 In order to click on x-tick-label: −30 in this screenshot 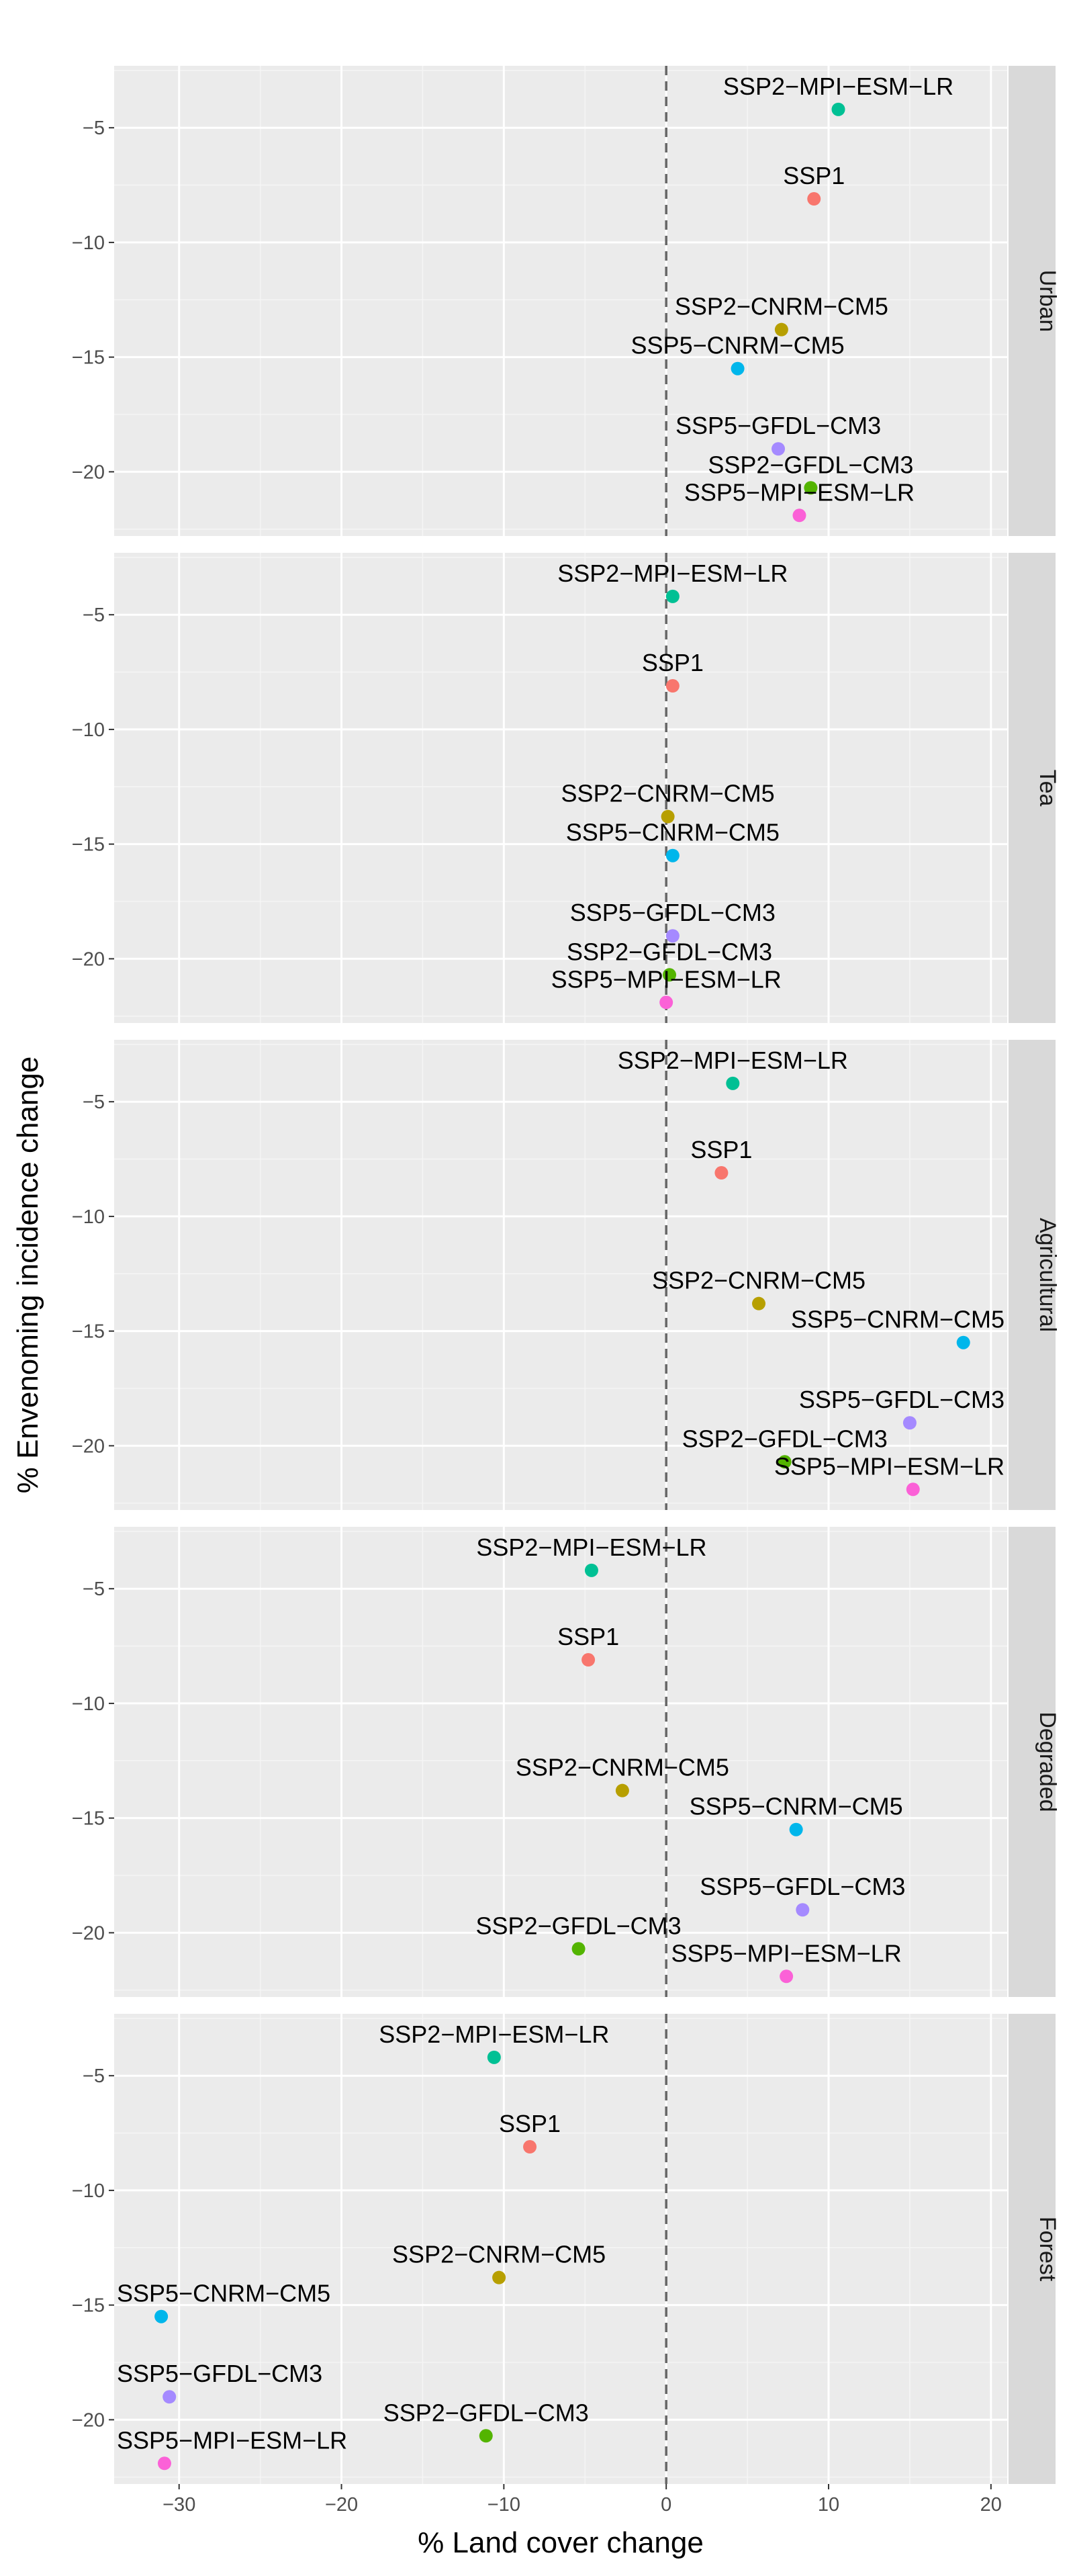, I will do `click(178, 2505)`.